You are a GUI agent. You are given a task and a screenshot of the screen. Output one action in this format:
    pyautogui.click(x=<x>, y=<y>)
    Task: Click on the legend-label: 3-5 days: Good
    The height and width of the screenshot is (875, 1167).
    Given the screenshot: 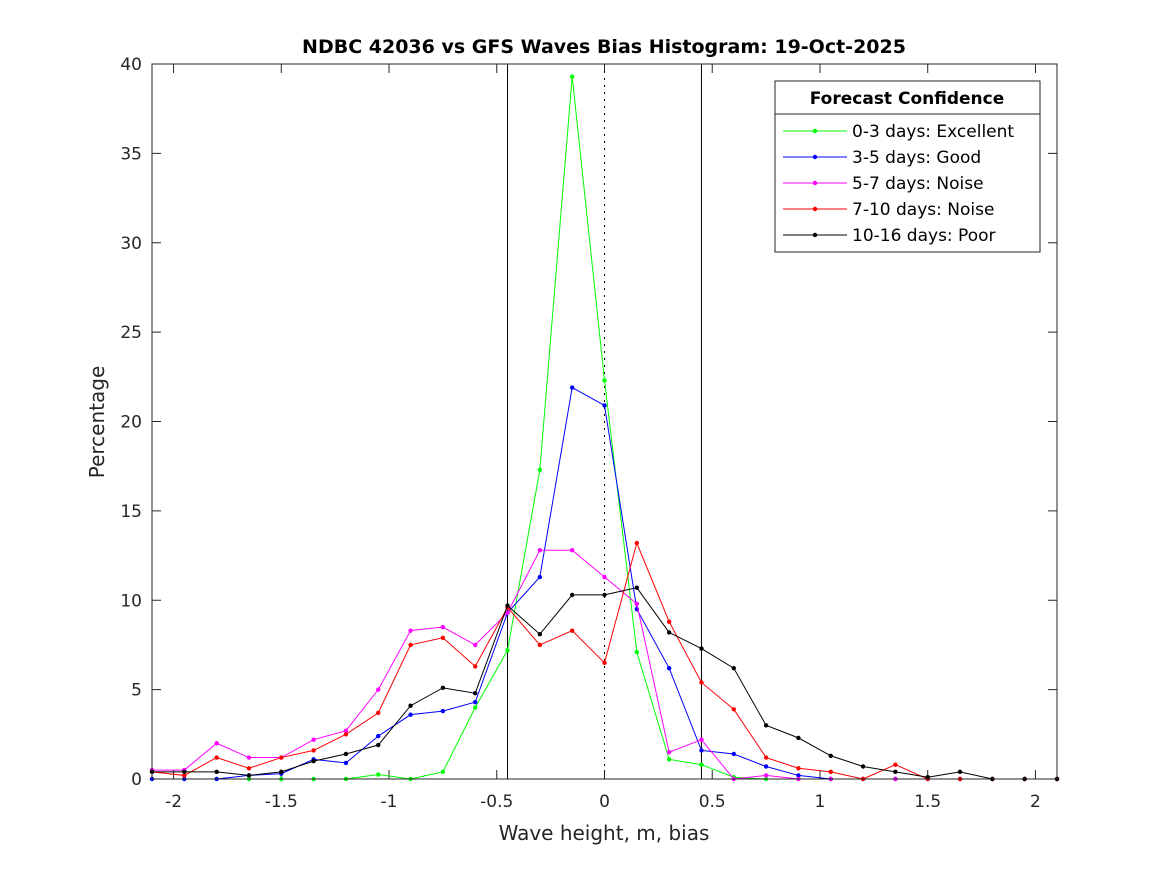 What is the action you would take?
    pyautogui.click(x=916, y=158)
    